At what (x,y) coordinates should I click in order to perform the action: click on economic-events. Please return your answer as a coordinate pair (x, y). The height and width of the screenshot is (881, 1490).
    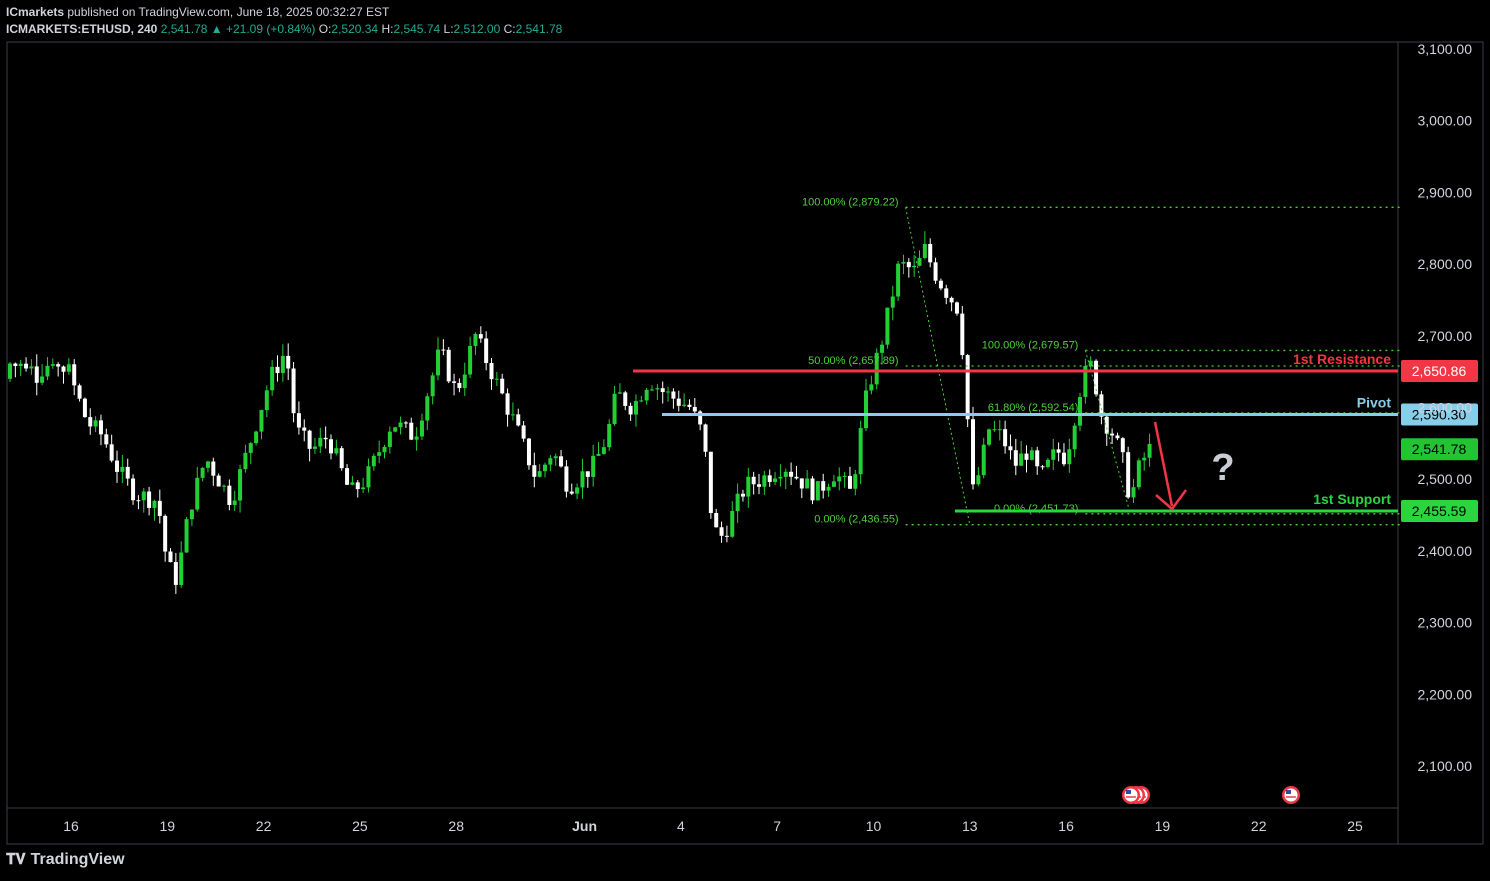
    Looking at the image, I should click on (1211, 795).